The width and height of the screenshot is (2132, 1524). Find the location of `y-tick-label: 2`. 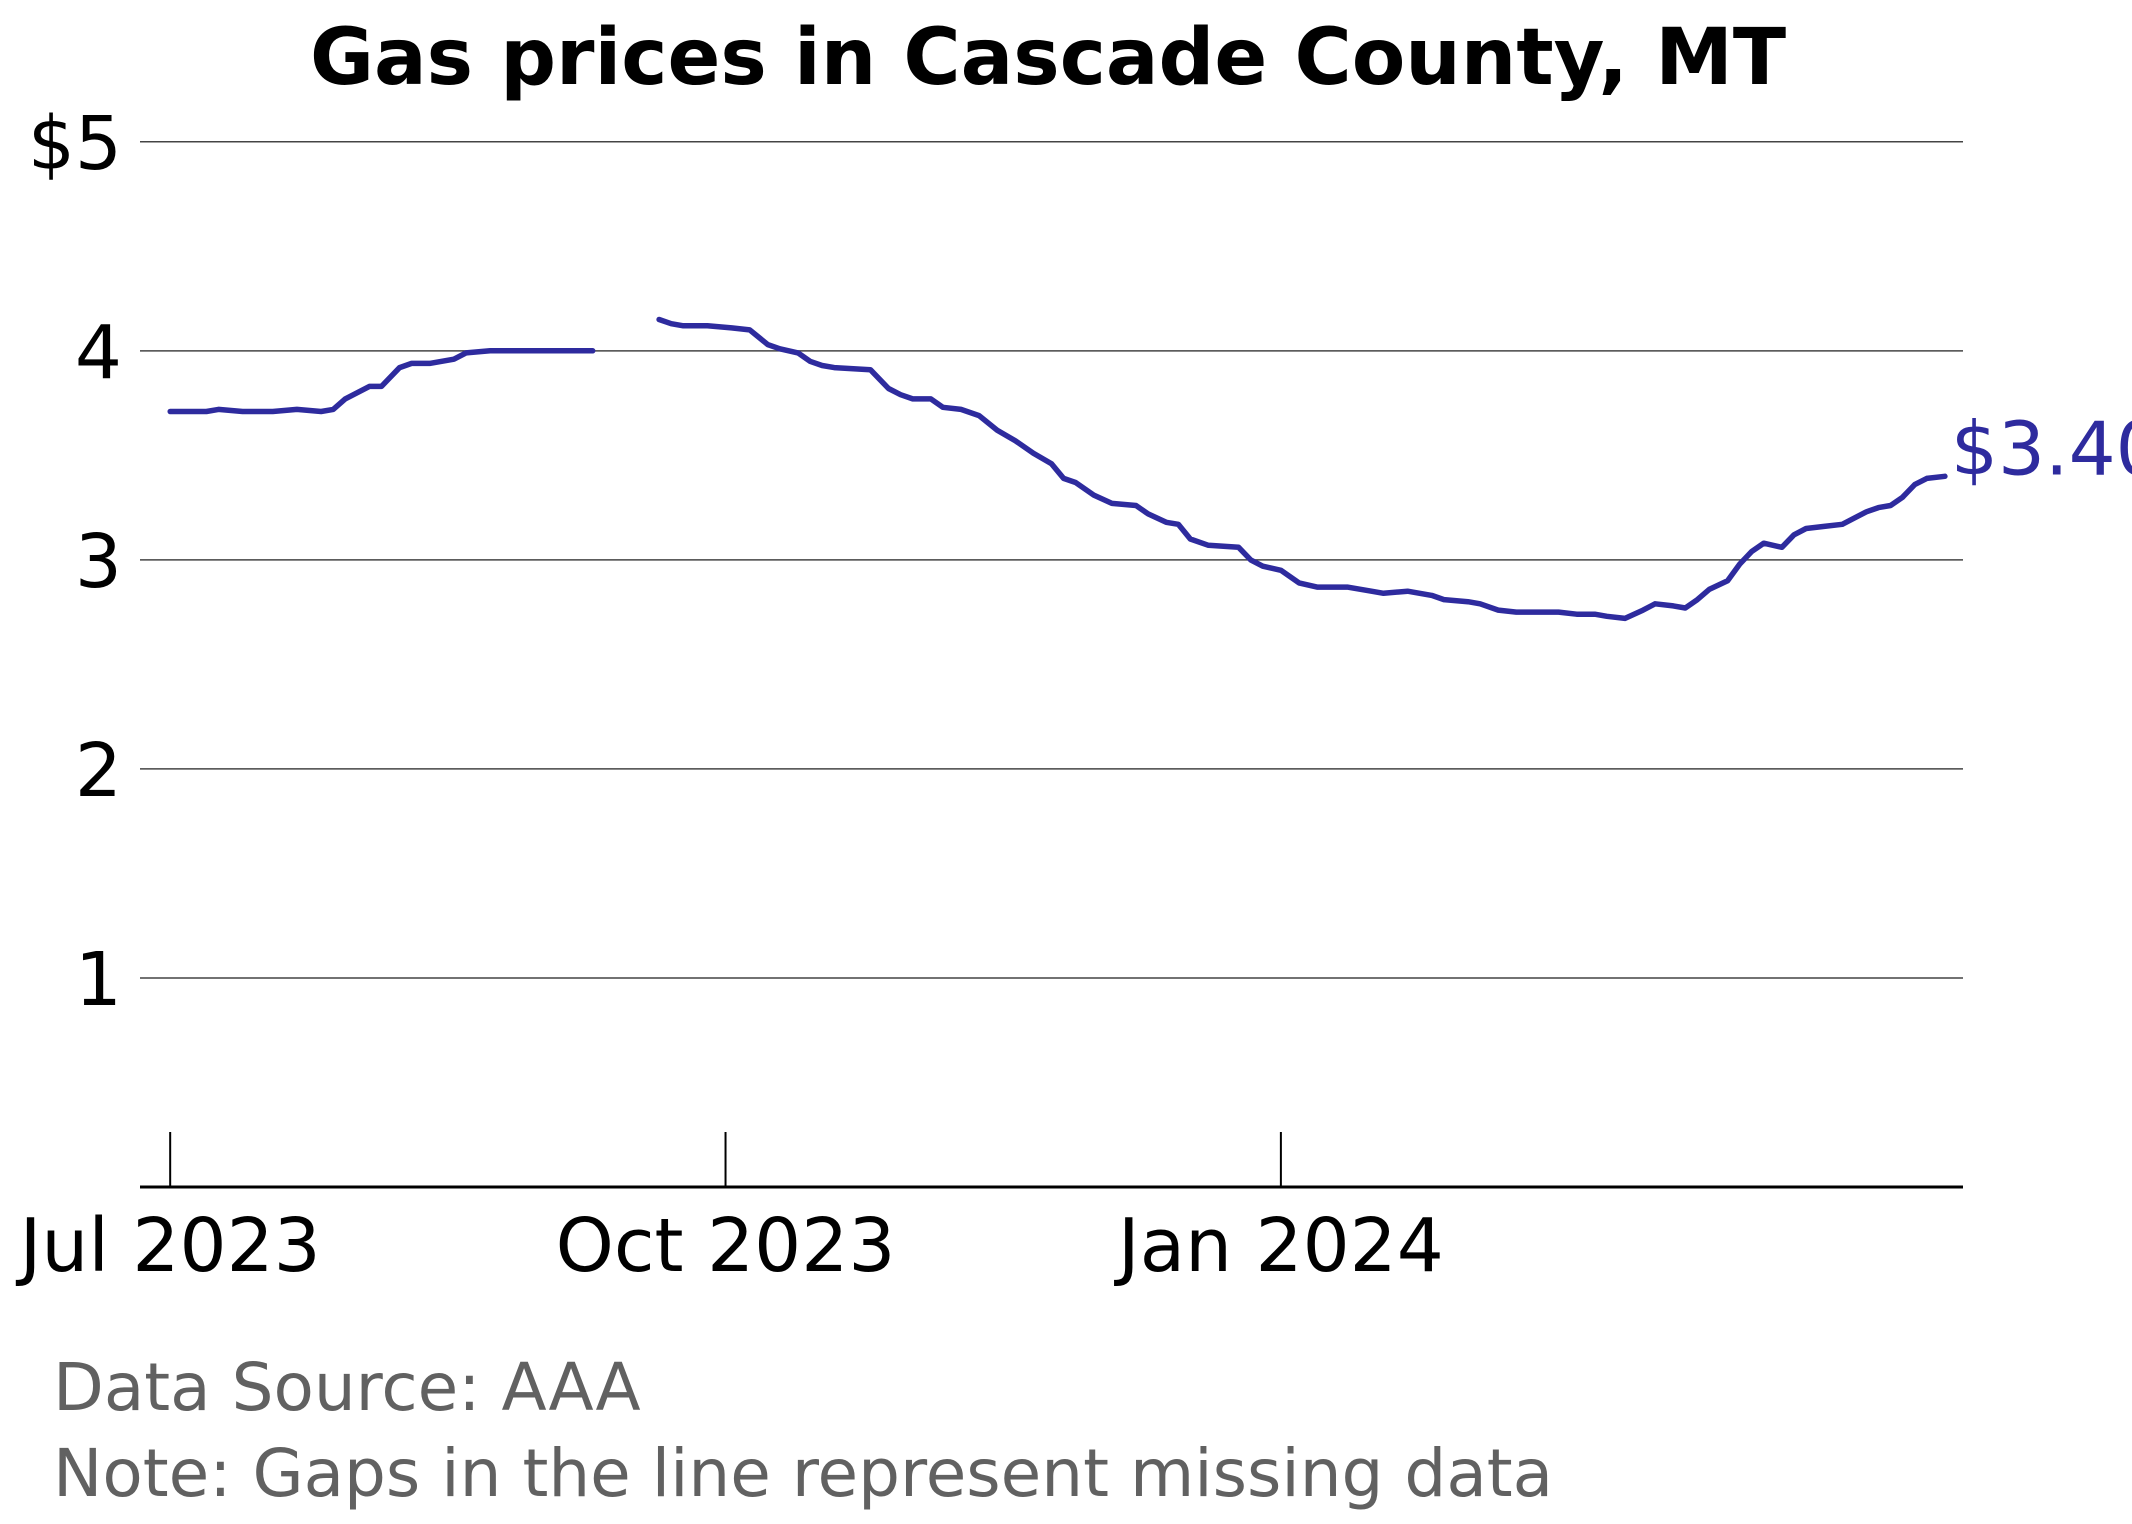

y-tick-label: 2 is located at coordinates (98, 771).